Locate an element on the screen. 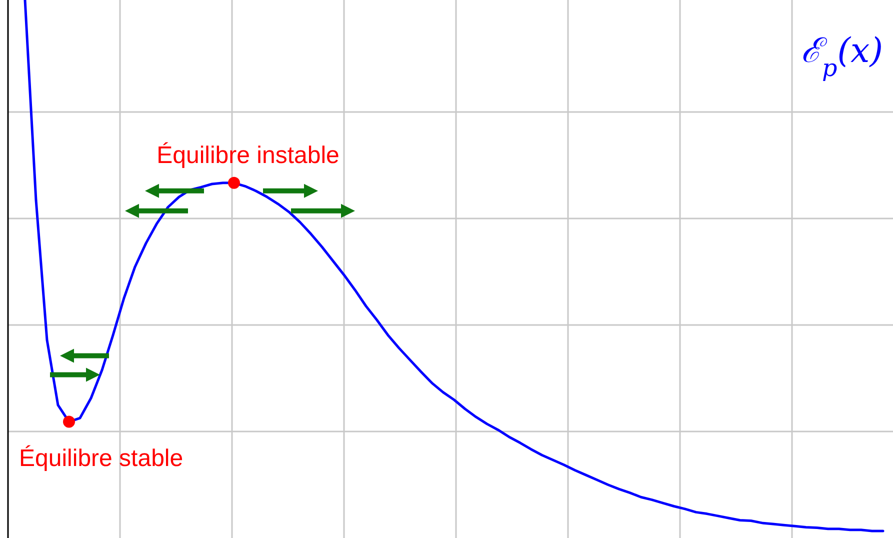 The image size is (893, 538). text: ℰ$_{p}$(x) is located at coordinates (842, 56).